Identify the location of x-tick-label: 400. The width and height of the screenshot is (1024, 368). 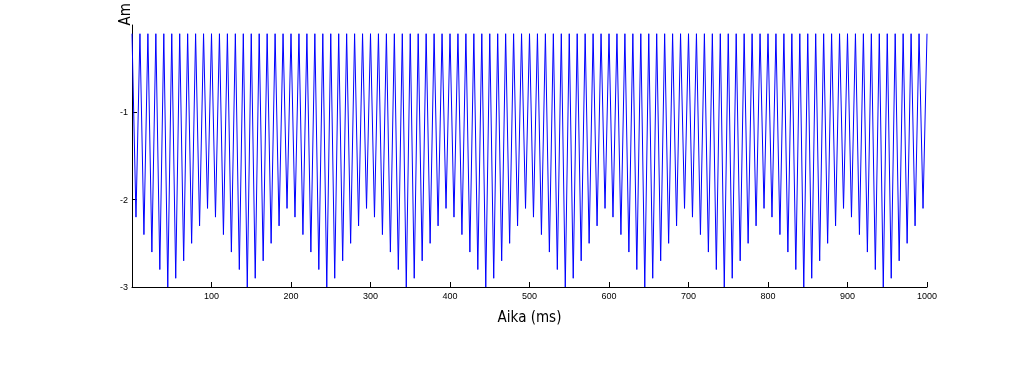
(450, 295).